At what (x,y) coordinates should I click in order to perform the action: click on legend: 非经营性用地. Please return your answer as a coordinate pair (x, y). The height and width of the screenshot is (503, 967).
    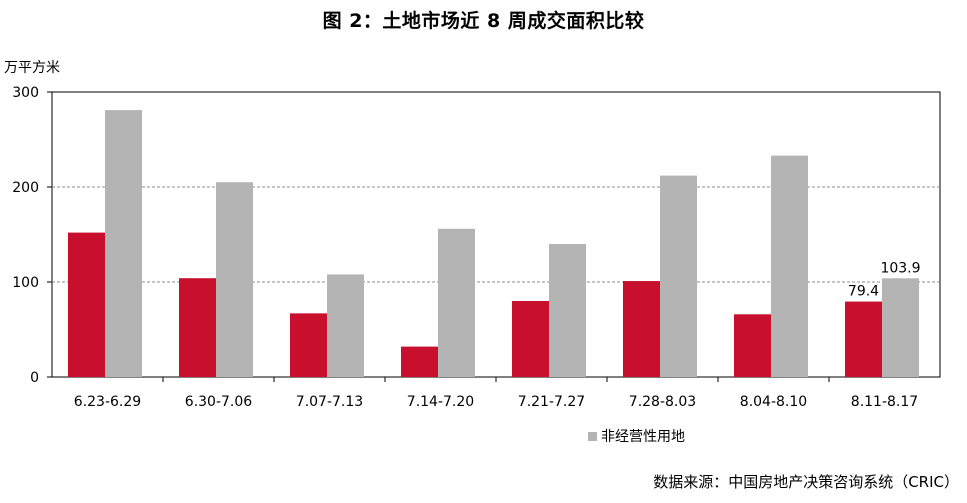
    Looking at the image, I should click on (636, 436).